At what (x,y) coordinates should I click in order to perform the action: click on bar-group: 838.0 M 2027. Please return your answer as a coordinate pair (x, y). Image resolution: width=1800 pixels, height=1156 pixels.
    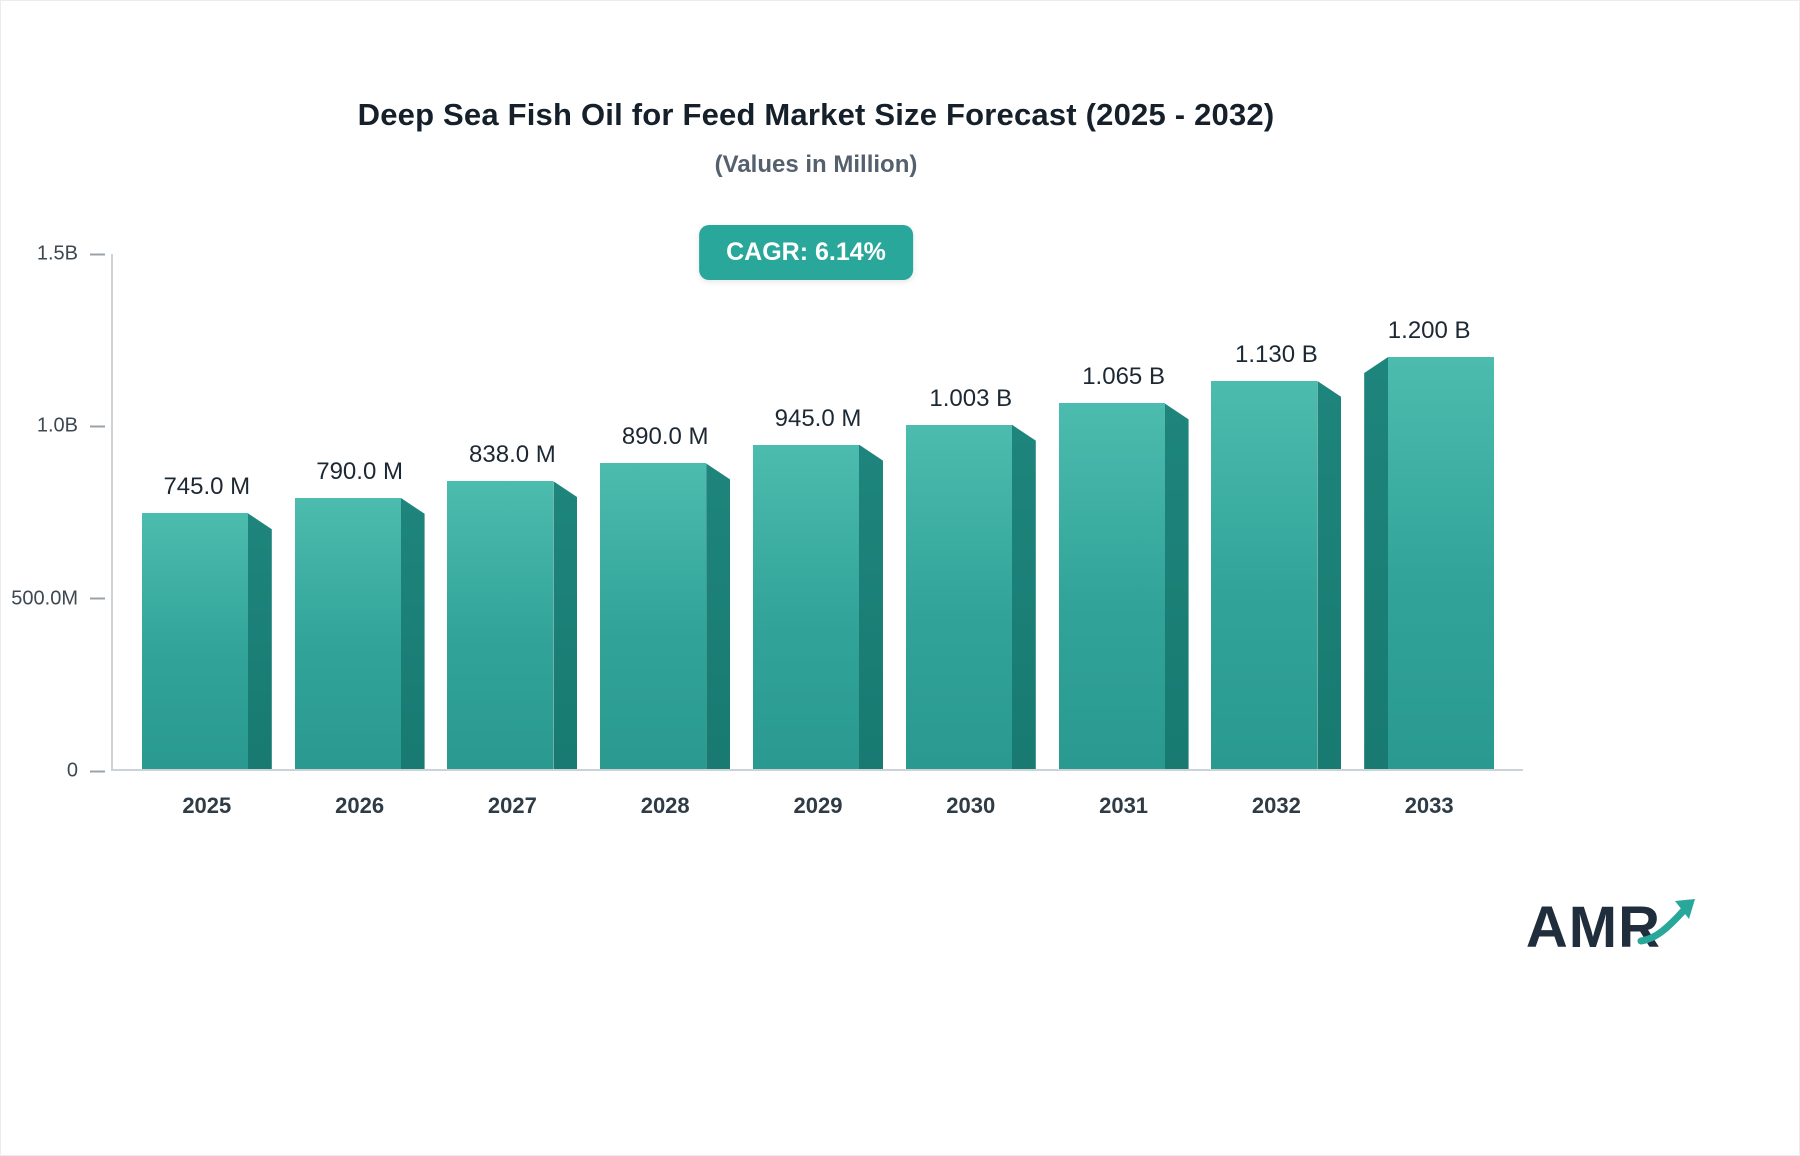
    Looking at the image, I should click on (512, 629).